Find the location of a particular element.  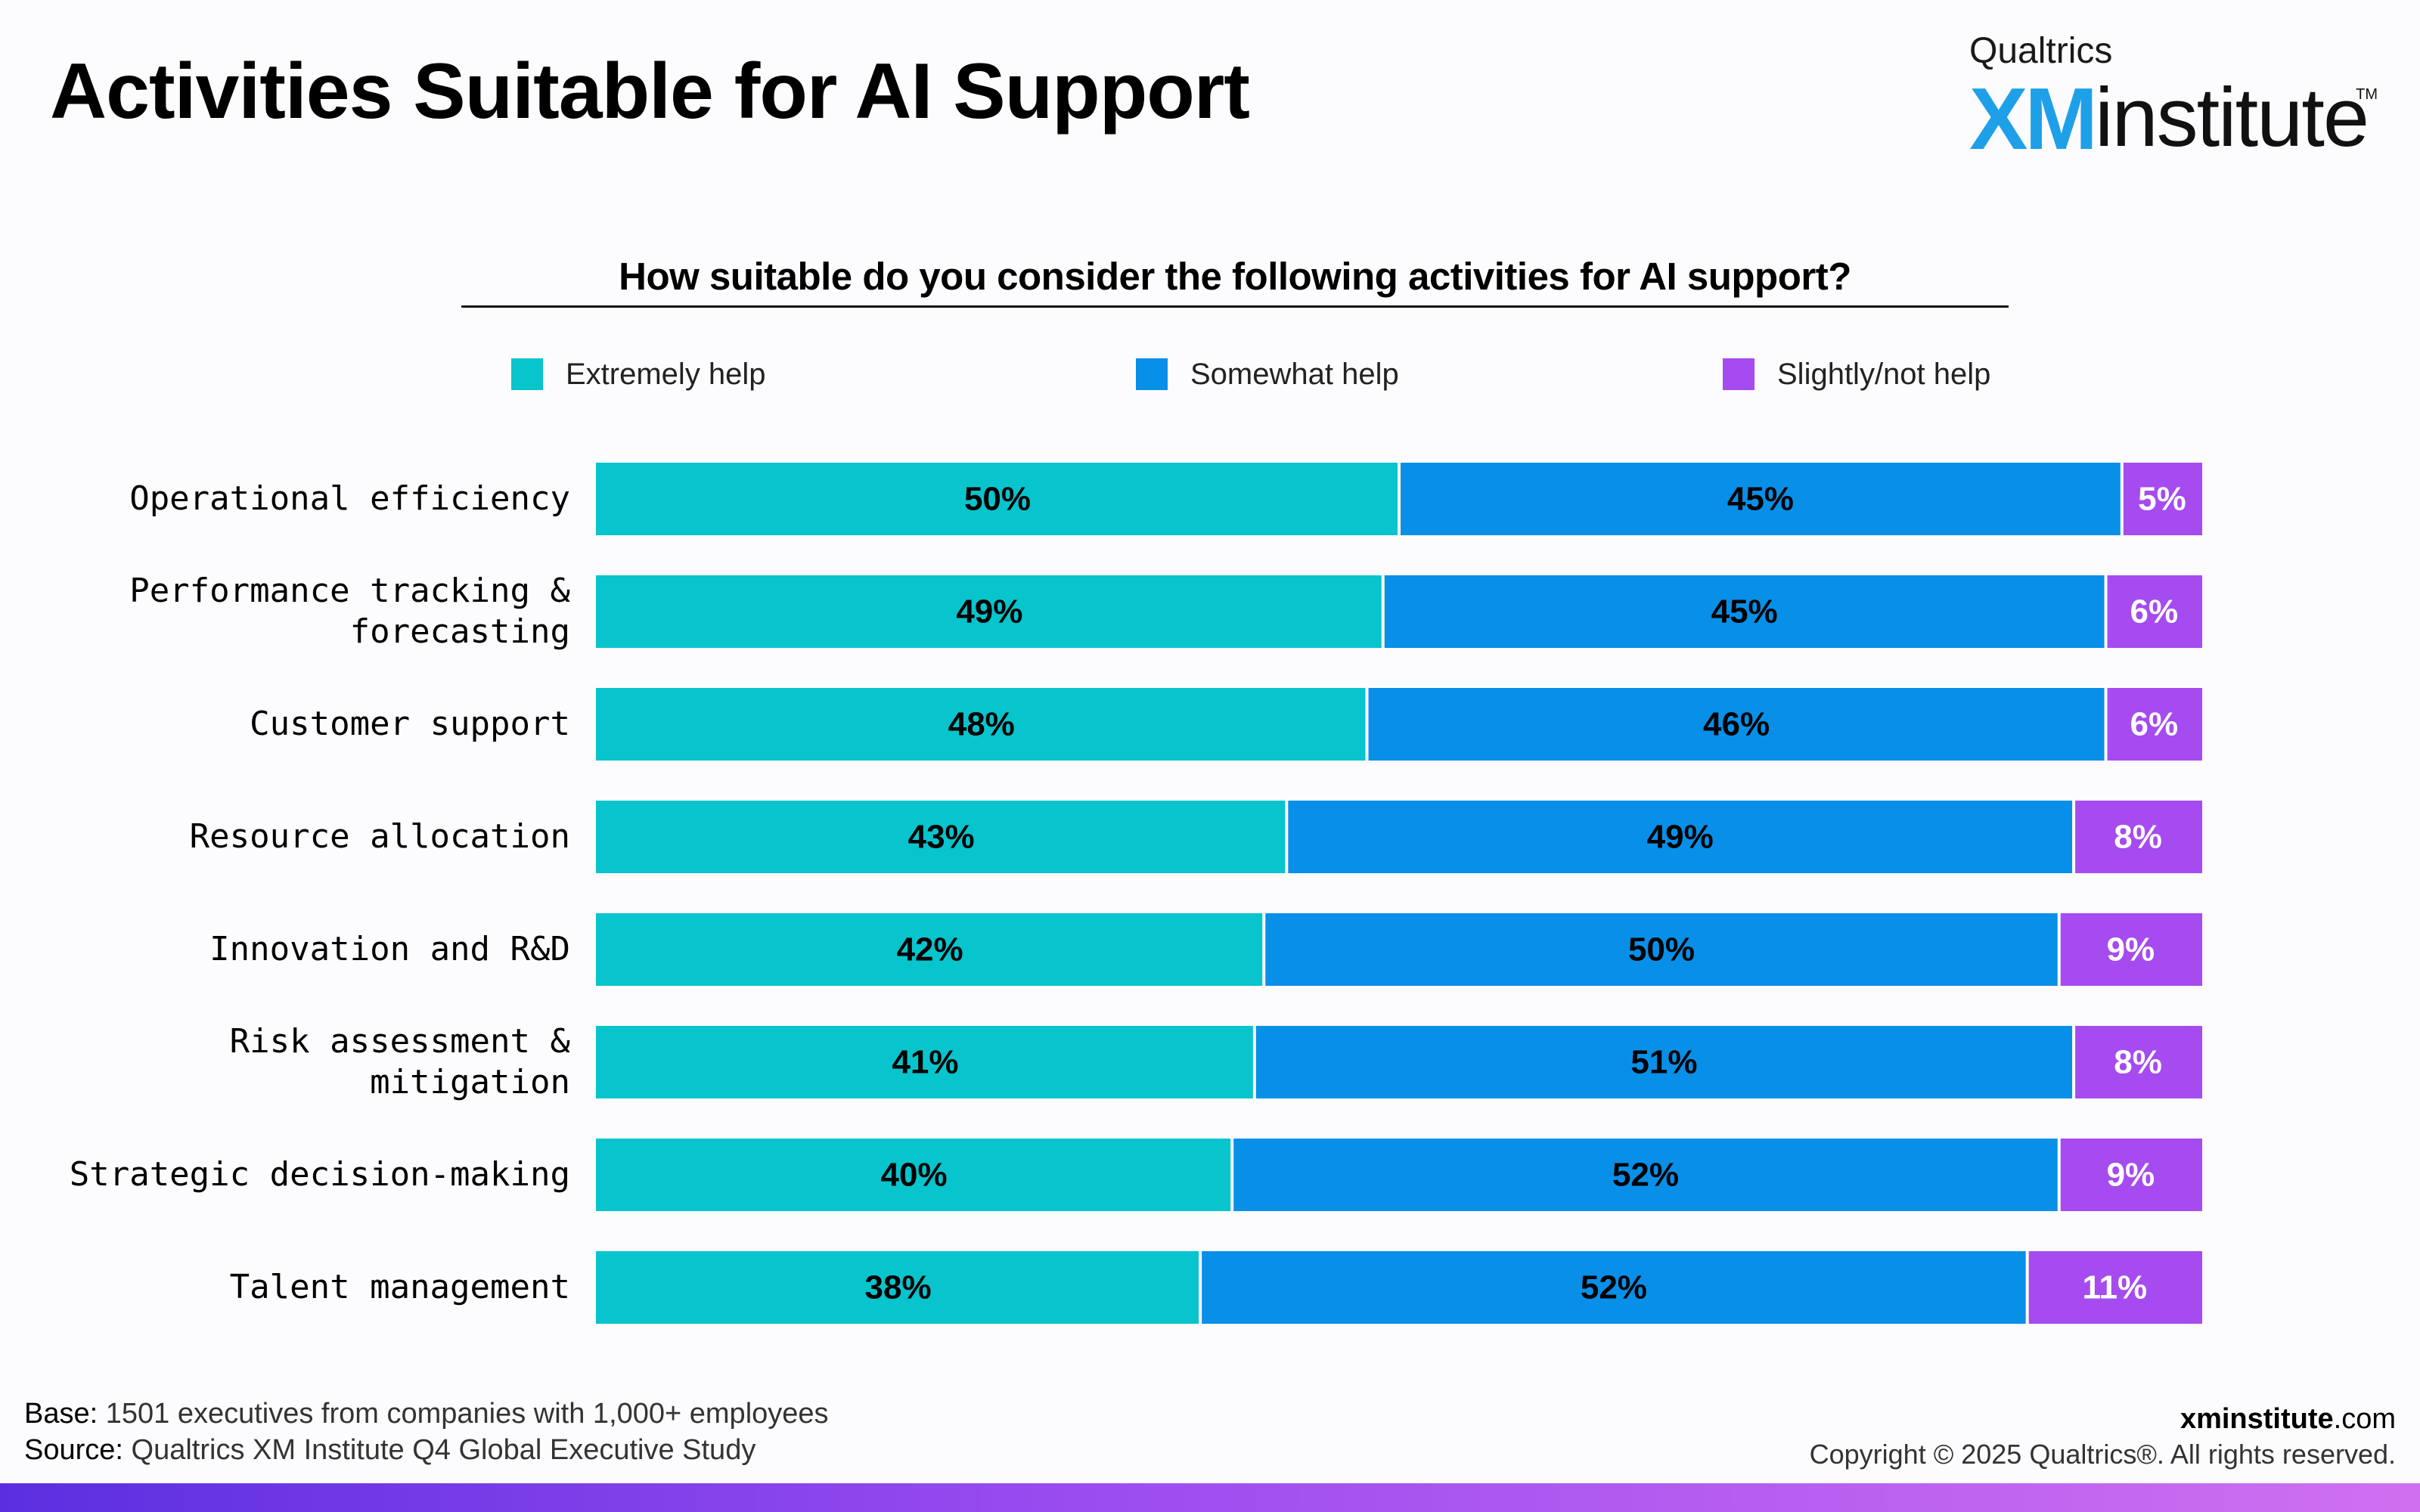

bar-value-label: 43% is located at coordinates (942, 838).